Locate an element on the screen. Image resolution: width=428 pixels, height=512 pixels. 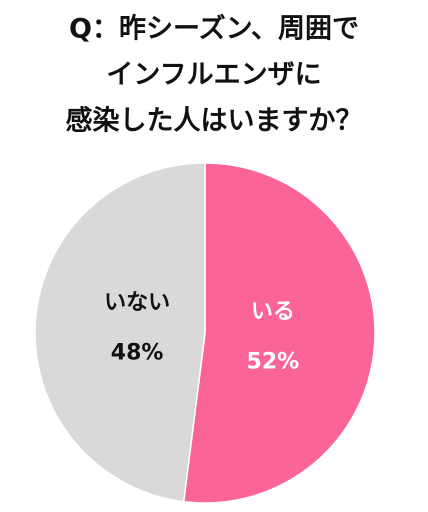
slice-label: いる is located at coordinates (273, 311).